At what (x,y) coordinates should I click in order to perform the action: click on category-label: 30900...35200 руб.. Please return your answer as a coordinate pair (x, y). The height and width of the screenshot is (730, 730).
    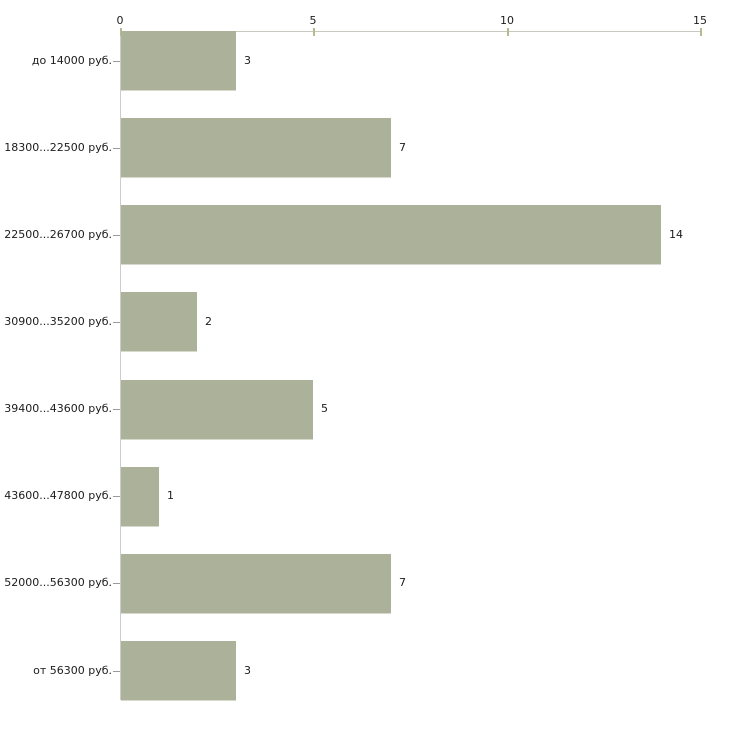
    Looking at the image, I should click on (58, 321).